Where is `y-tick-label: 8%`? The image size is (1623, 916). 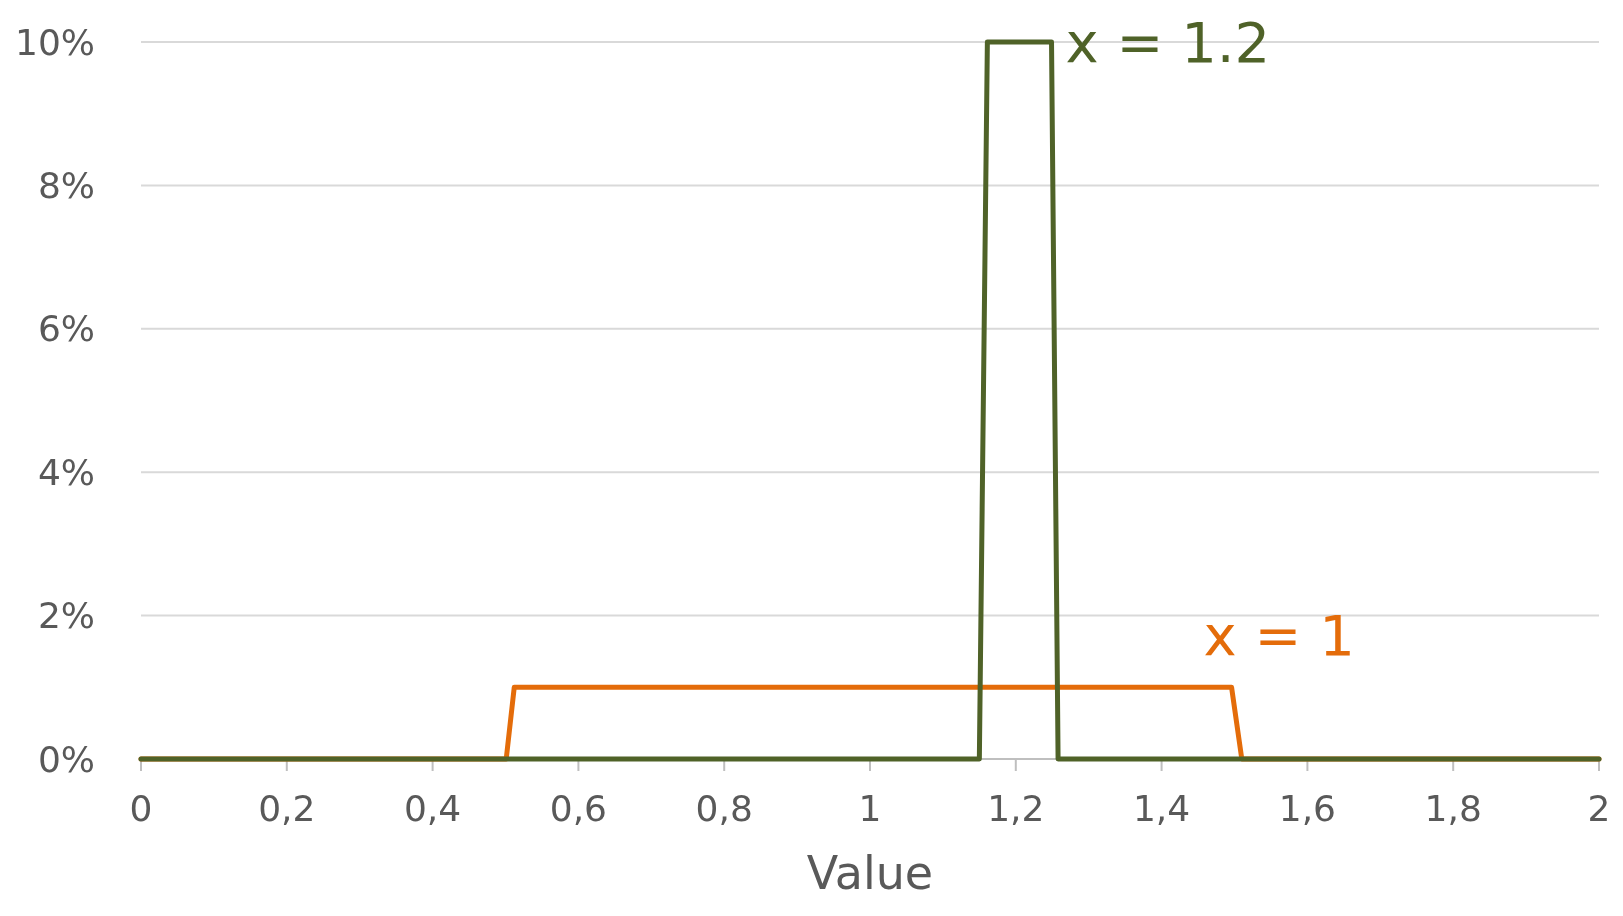
y-tick-label: 8% is located at coordinates (66, 185).